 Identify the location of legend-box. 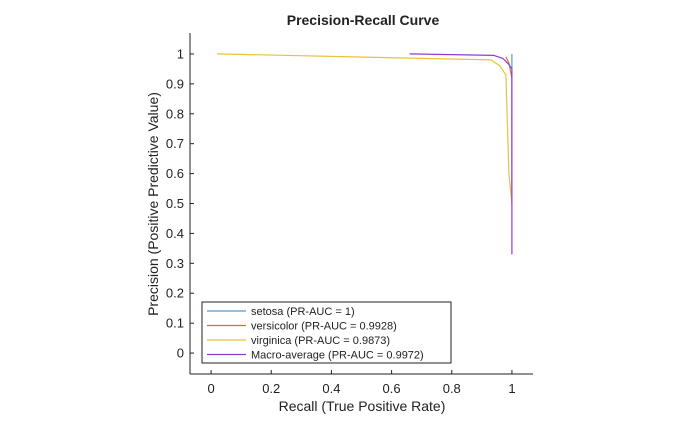
(326, 332).